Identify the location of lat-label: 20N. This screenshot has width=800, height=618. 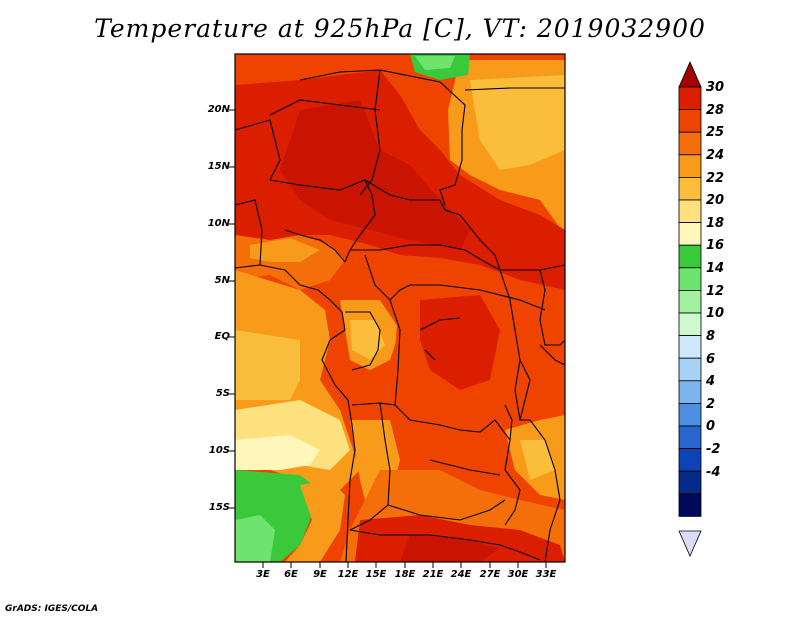
(218, 109).